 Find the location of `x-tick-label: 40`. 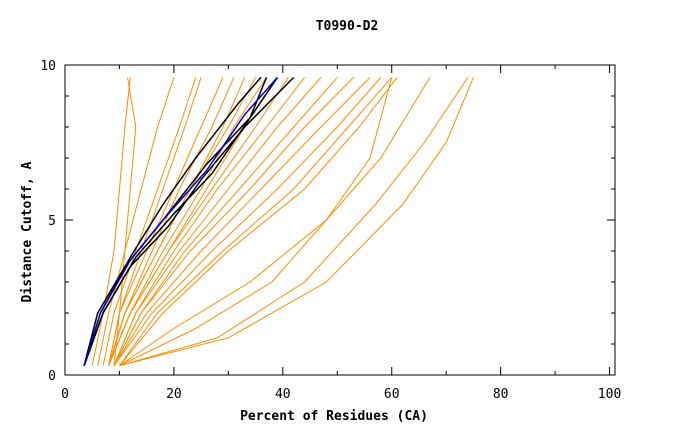

x-tick-label: 40 is located at coordinates (283, 394).